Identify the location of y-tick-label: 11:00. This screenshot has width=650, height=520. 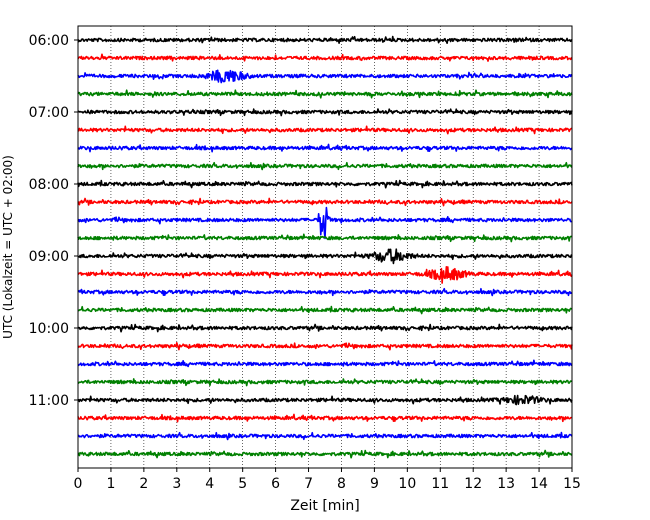
(49, 401).